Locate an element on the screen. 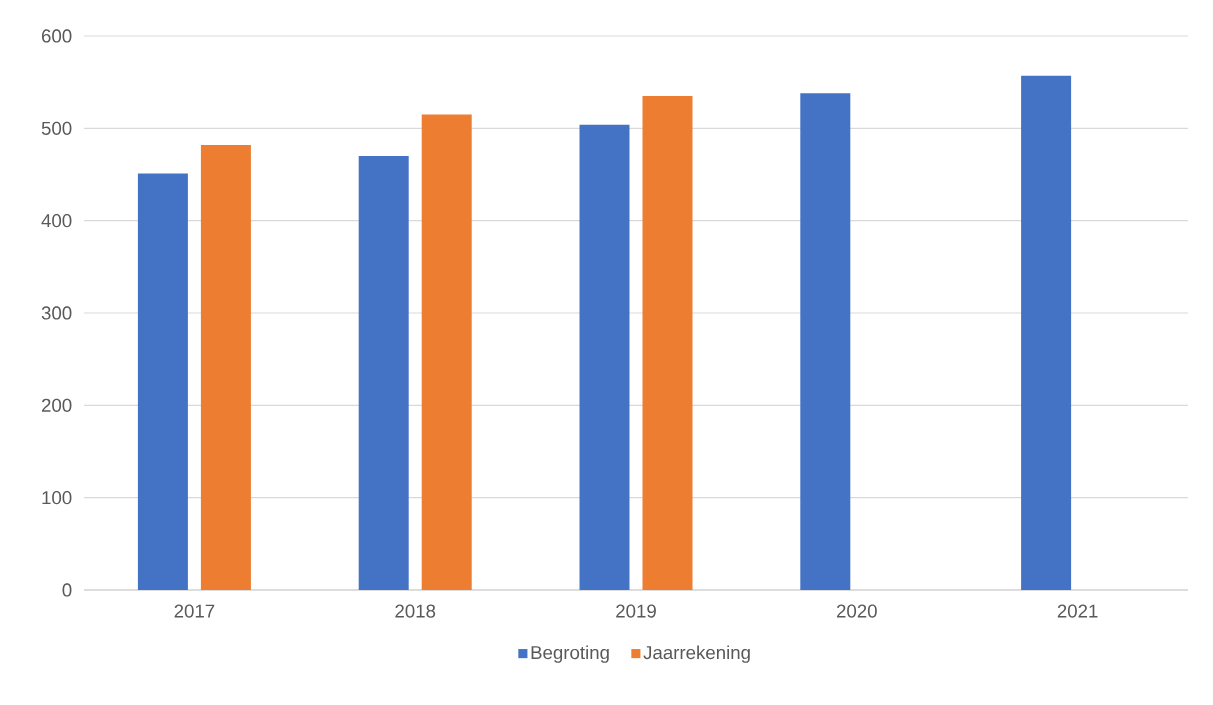 The width and height of the screenshot is (1213, 705). y-tick-label: 500 is located at coordinates (56, 128).